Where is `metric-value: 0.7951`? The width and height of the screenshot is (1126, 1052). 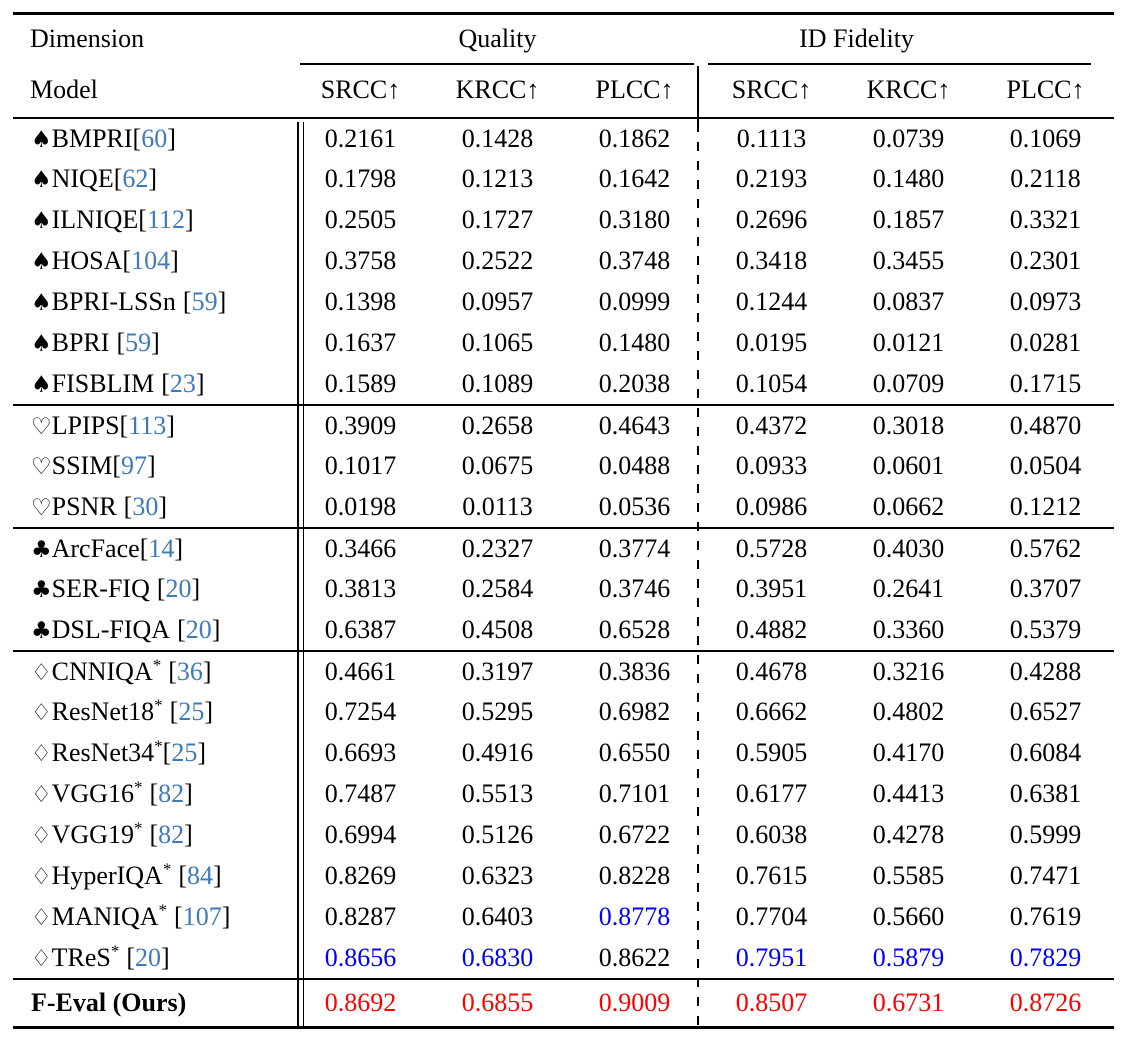 metric-value: 0.7951 is located at coordinates (771, 957).